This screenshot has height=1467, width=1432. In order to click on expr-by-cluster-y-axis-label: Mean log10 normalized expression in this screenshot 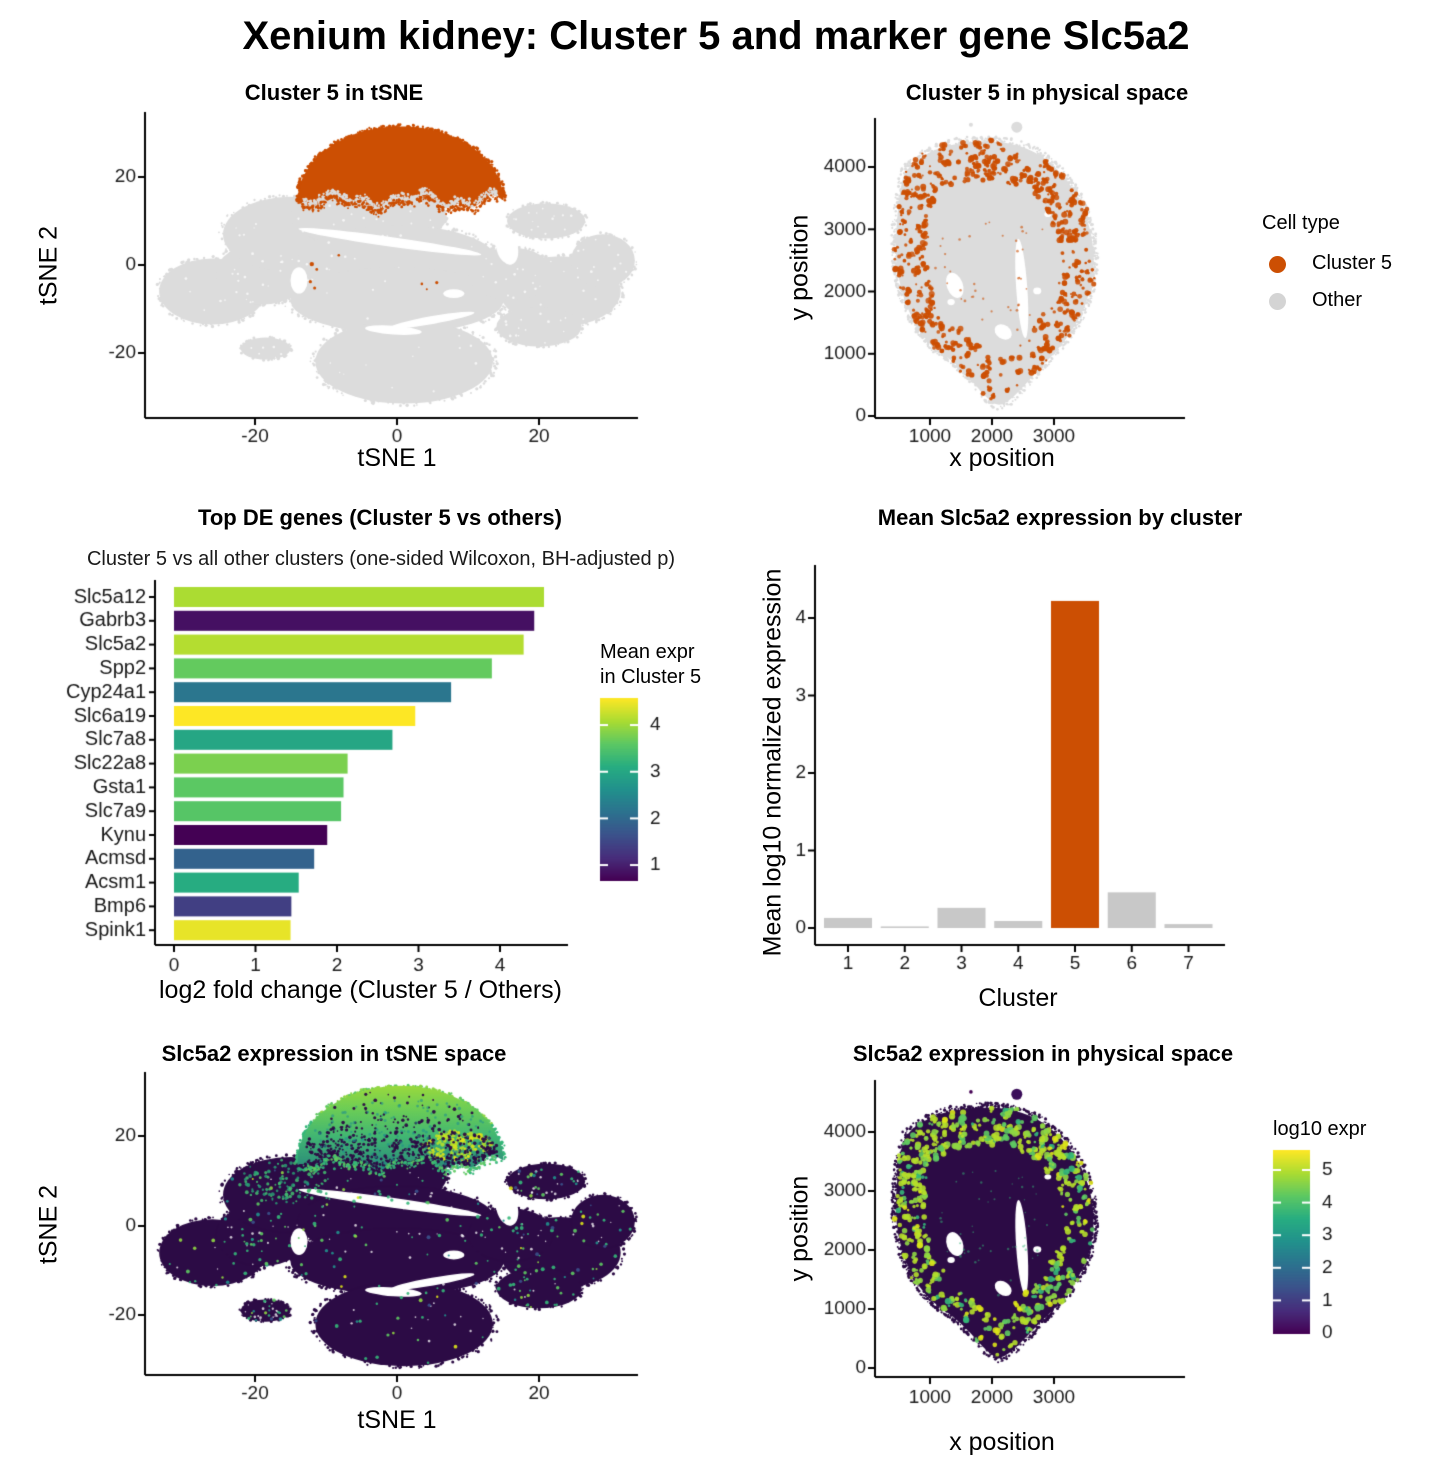, I will do `click(772, 762)`.